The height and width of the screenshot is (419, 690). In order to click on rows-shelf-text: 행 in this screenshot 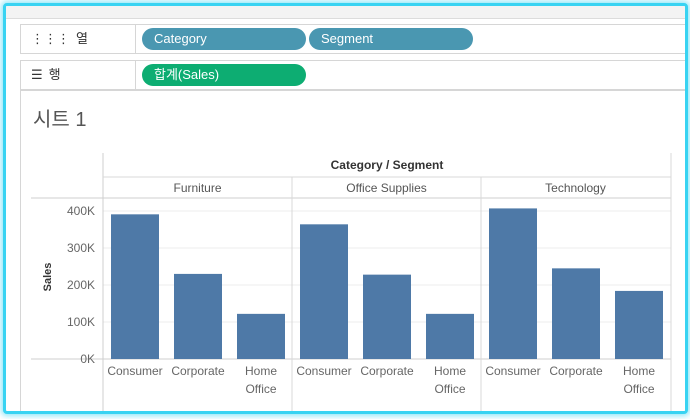, I will do `click(54, 74)`.